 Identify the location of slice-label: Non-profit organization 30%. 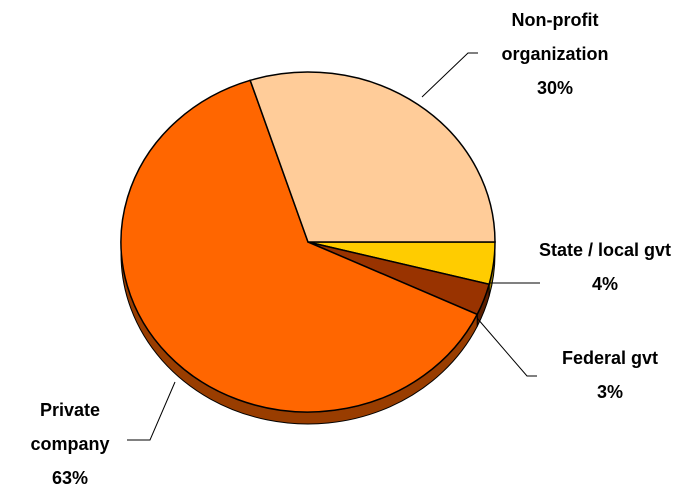
(555, 54).